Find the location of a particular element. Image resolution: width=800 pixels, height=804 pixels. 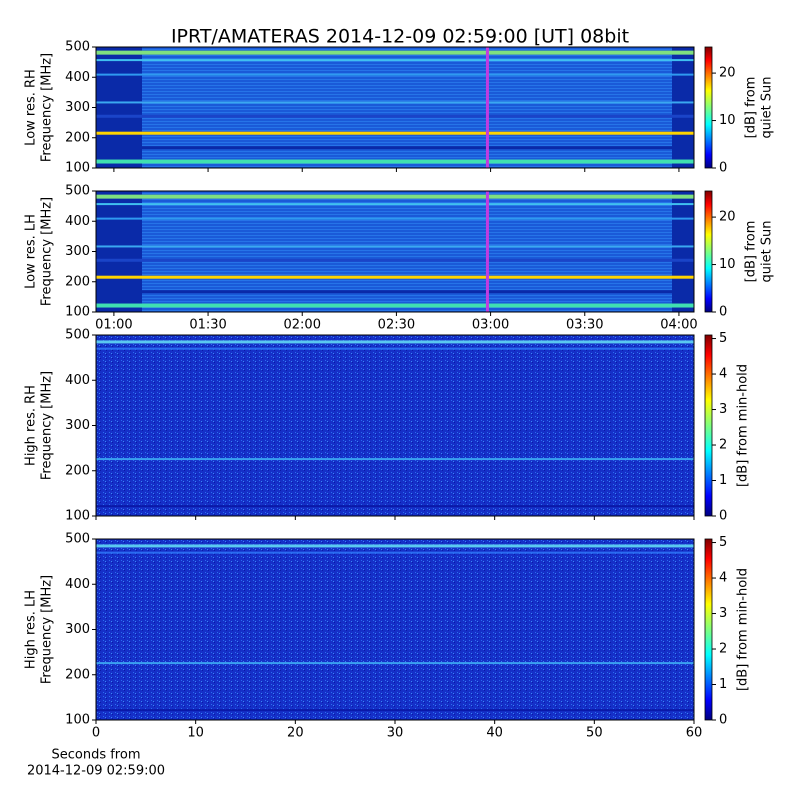

x-tick-label: 30 is located at coordinates (395, 733).